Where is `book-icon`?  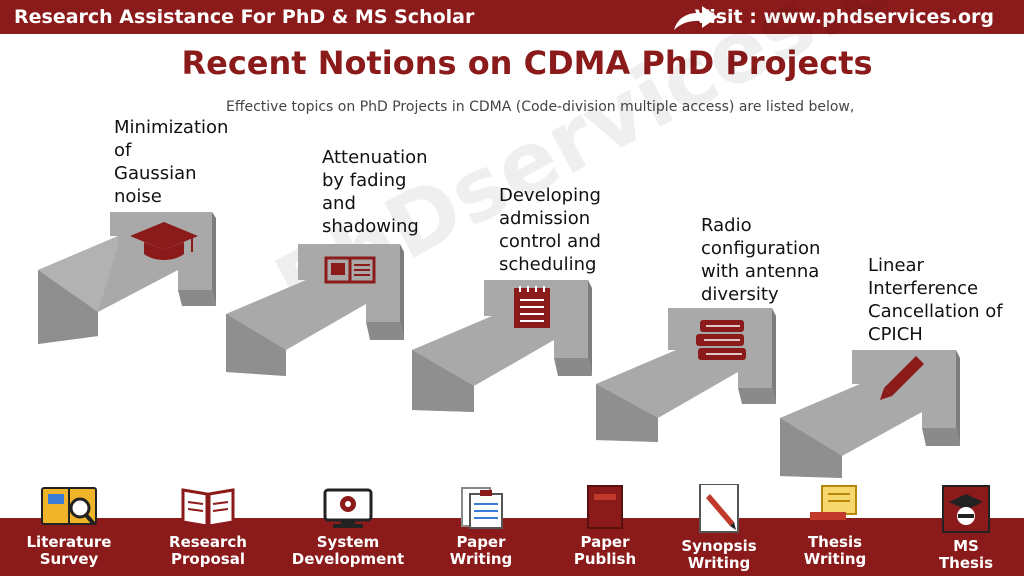 book-icon is located at coordinates (605, 507).